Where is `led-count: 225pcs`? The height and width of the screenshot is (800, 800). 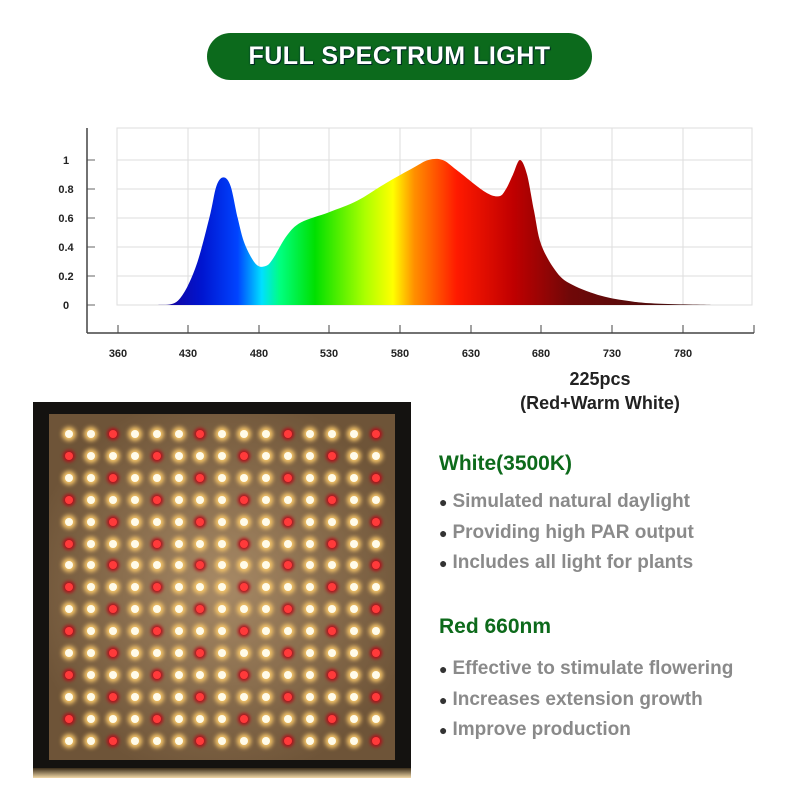
led-count: 225pcs is located at coordinates (600, 379).